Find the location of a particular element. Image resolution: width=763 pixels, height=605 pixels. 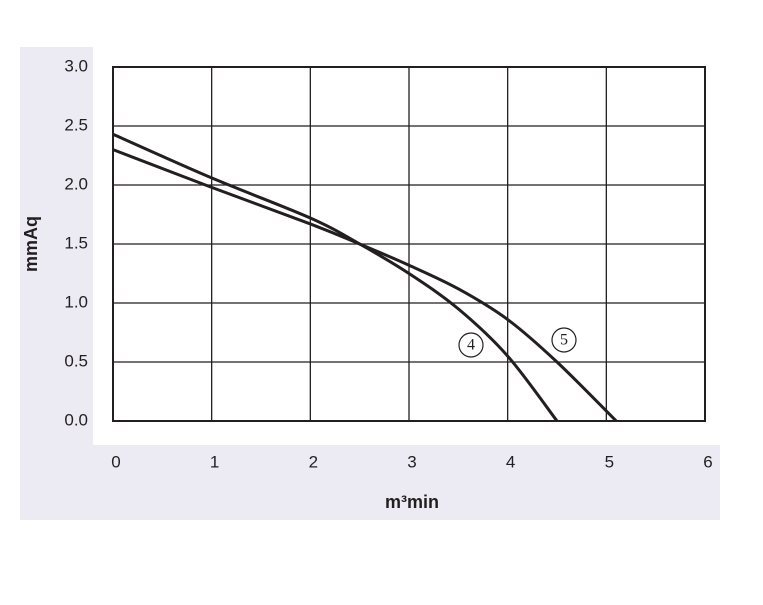

y-tick-label: 0.0 is located at coordinates (76, 419).